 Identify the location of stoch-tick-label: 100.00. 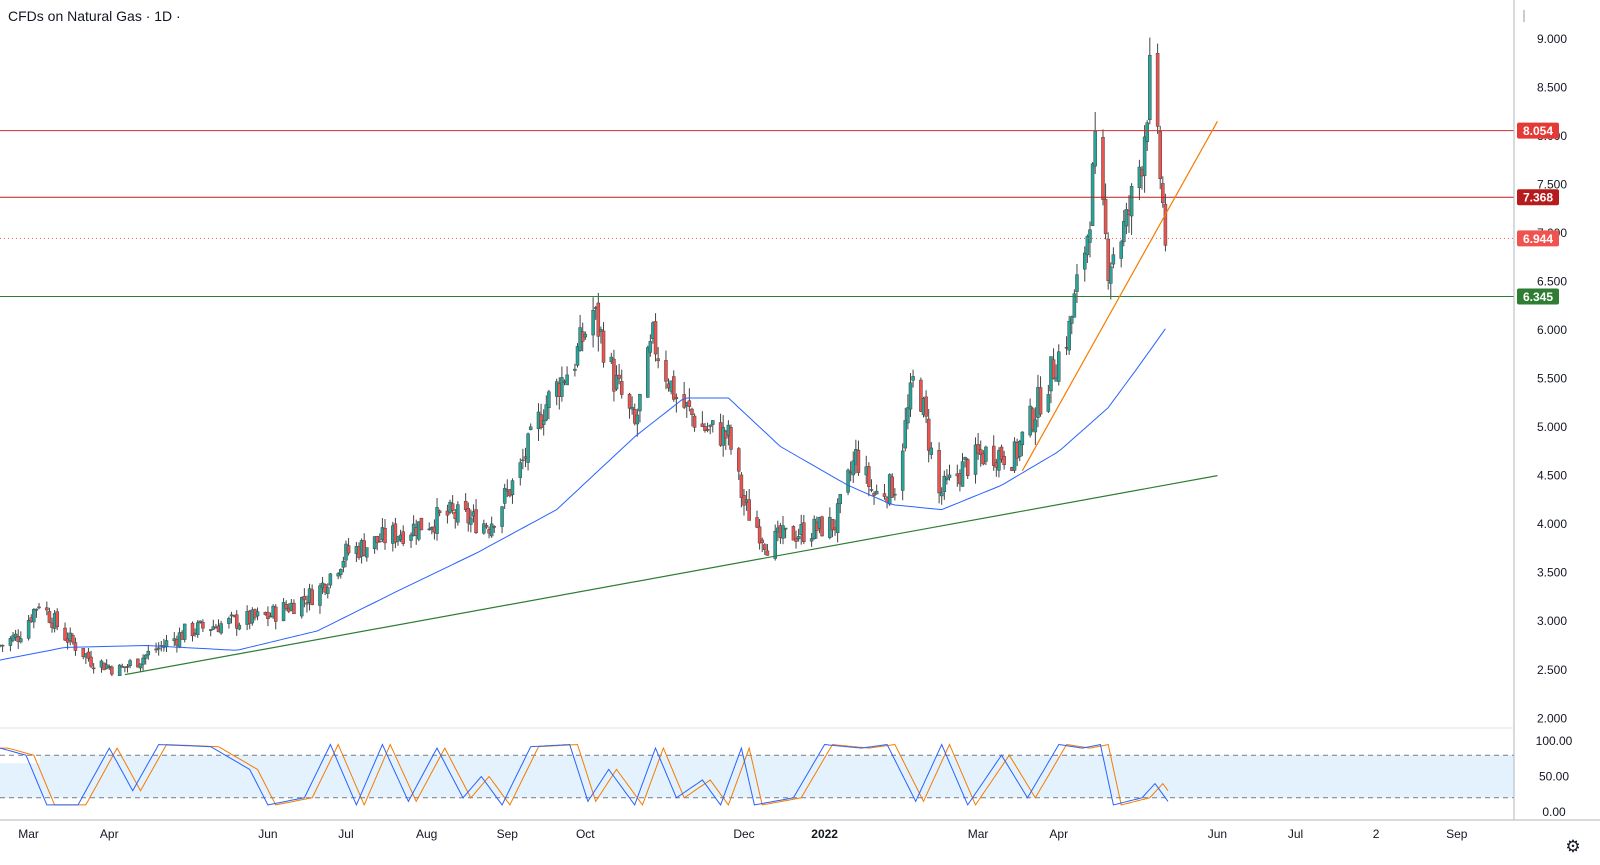
(1554, 741).